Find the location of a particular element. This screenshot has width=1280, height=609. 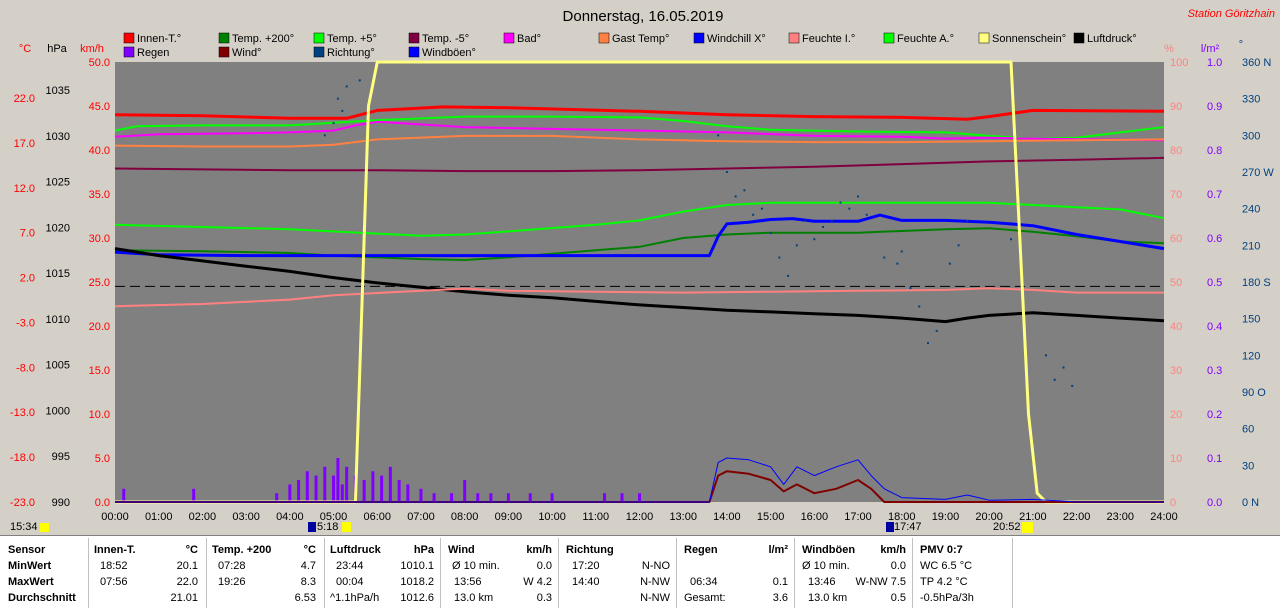

y-tick-label: 330 is located at coordinates (1251, 100).